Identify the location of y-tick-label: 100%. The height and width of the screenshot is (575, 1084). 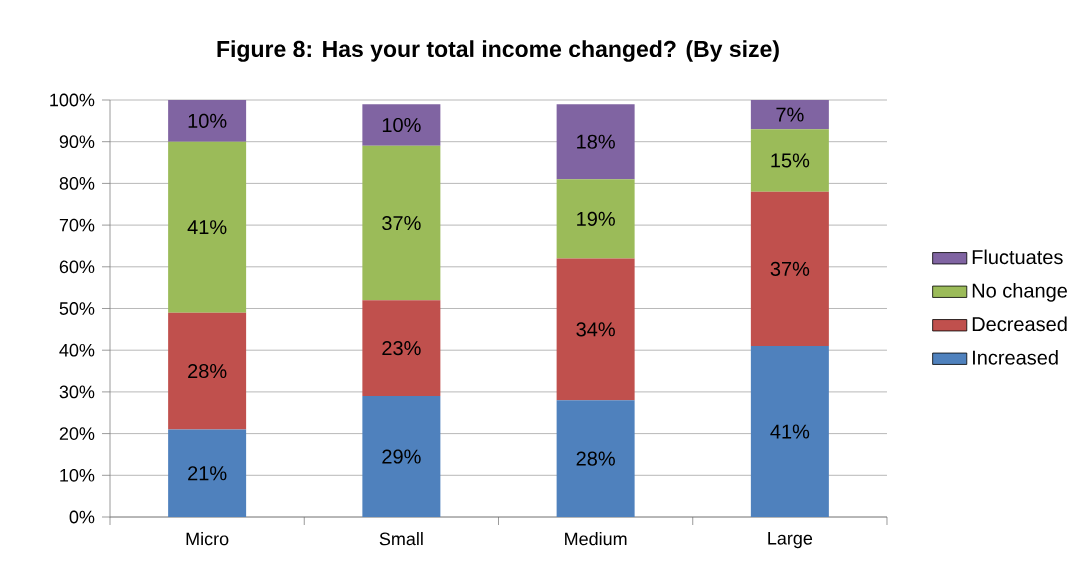
(72, 100).